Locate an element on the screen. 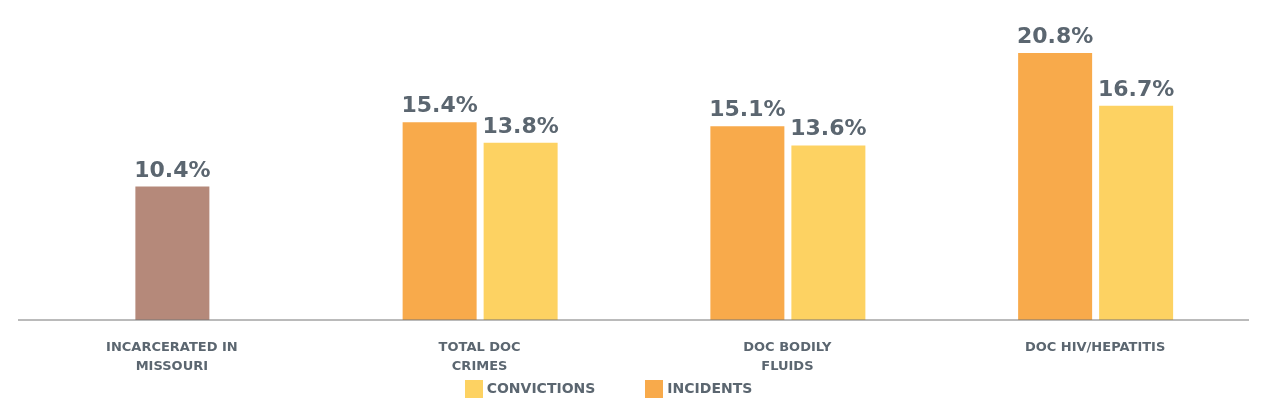  data-label: 20.8% is located at coordinates (1055, 35).